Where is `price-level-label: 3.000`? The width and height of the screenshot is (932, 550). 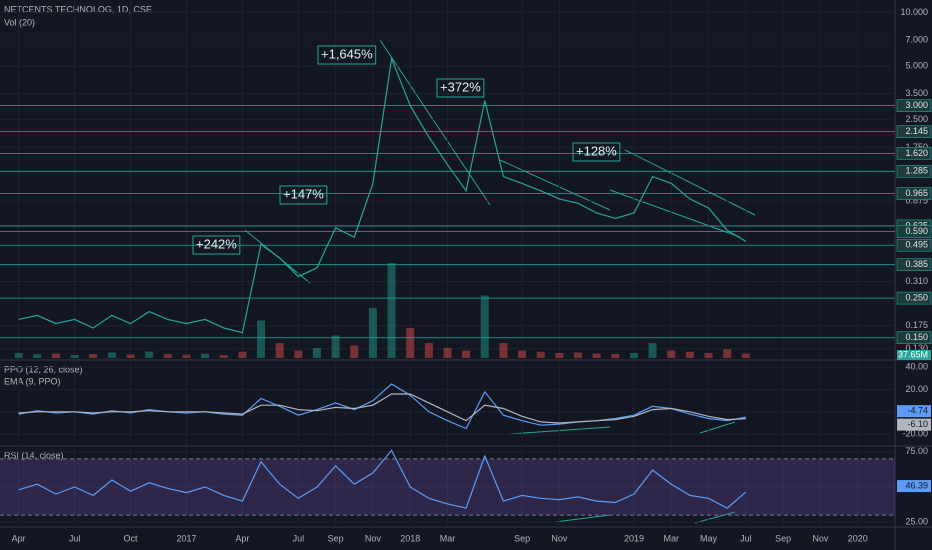
price-level-label: 3.000 is located at coordinates (916, 105).